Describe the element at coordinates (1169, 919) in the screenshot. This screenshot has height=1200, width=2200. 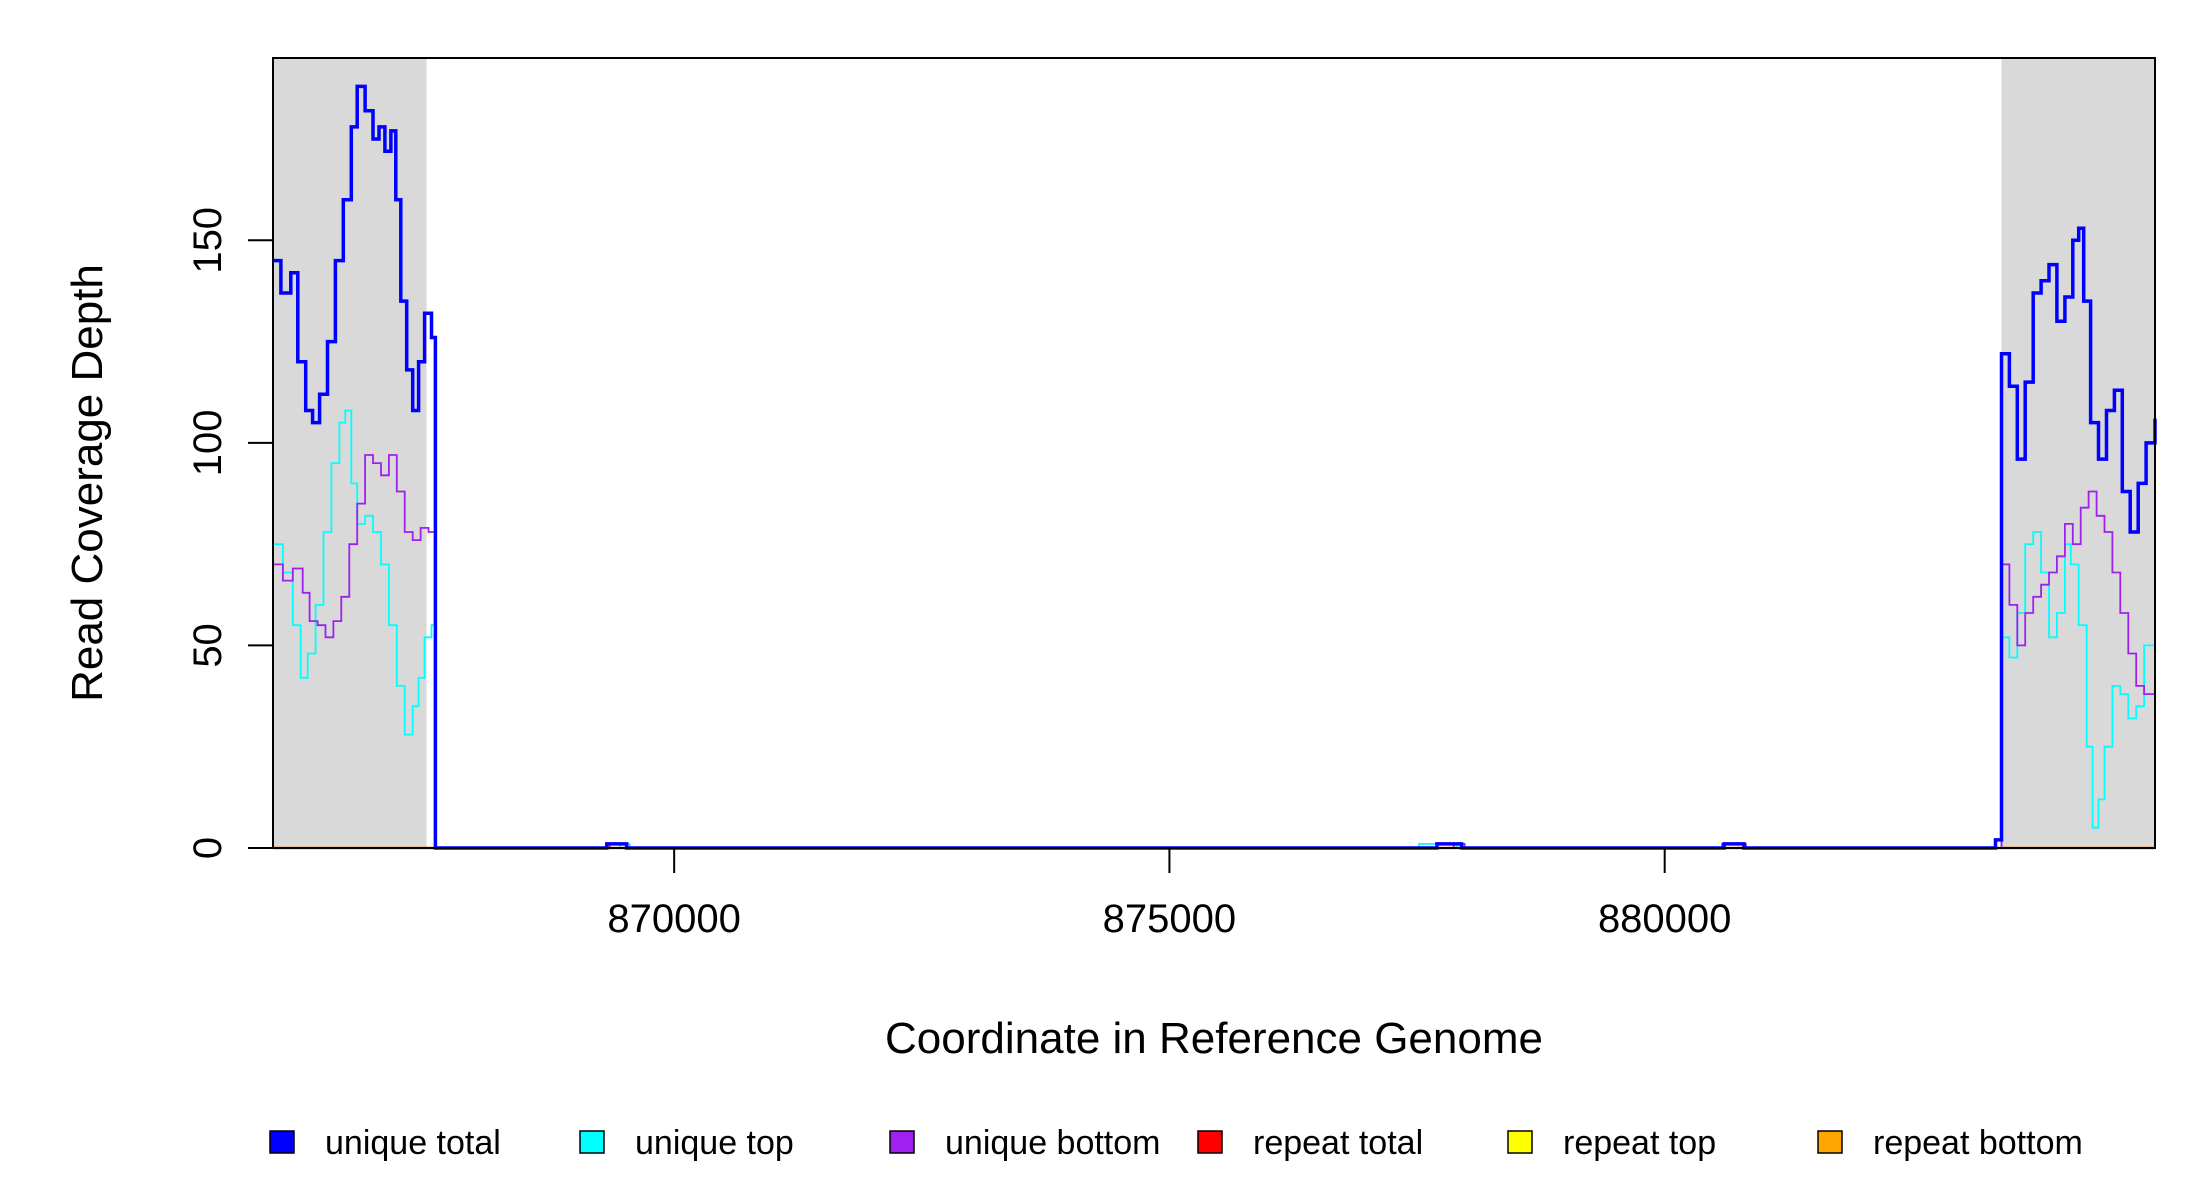
I see `x-tick-label: 875000` at that location.